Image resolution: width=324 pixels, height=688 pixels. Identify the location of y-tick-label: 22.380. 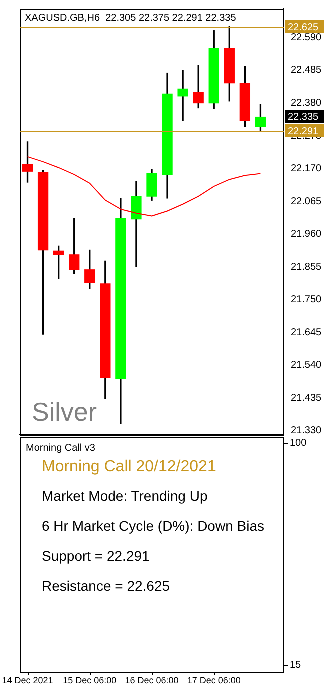
(306, 103).